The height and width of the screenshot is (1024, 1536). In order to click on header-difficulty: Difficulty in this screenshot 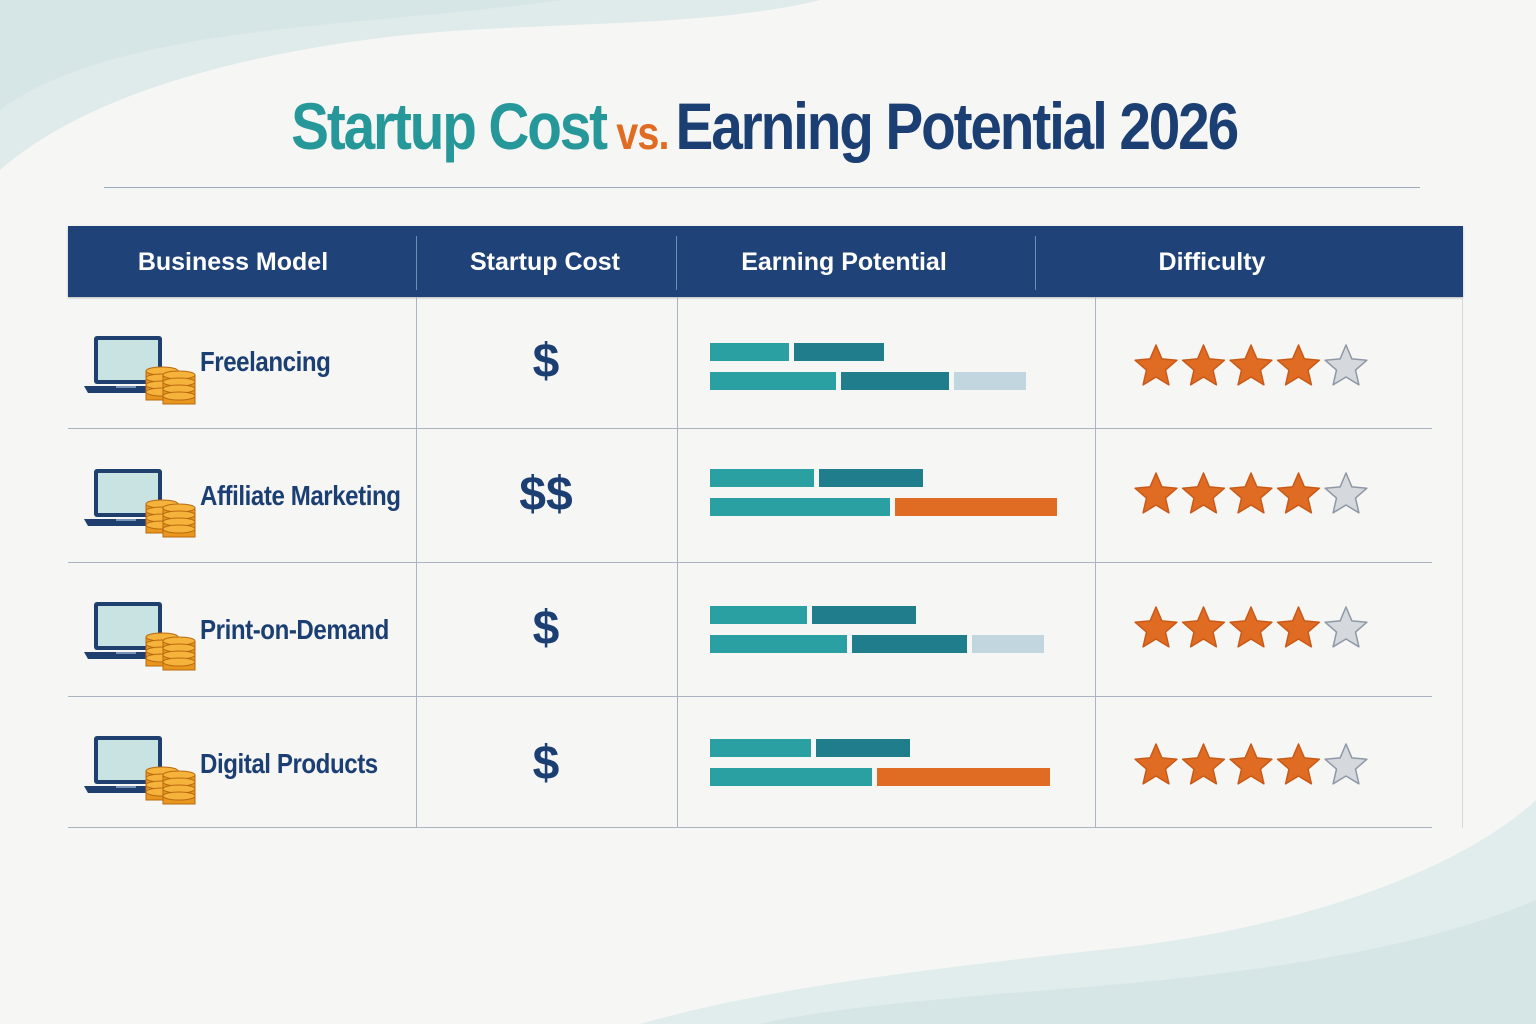, I will do `click(1212, 262)`.